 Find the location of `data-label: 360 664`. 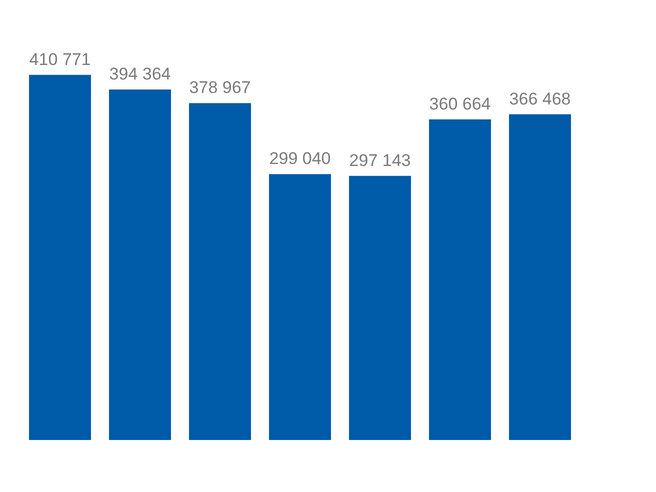

data-label: 360 664 is located at coordinates (460, 104).